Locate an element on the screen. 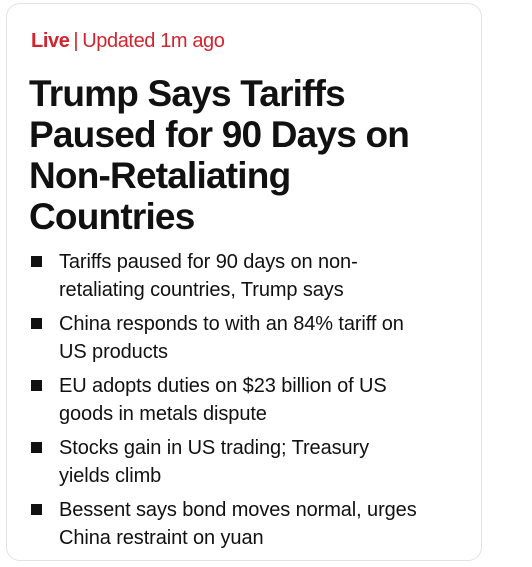 The height and width of the screenshot is (567, 532). bullet-line: Tariffs paused for 90 days on non- is located at coordinates (208, 262).